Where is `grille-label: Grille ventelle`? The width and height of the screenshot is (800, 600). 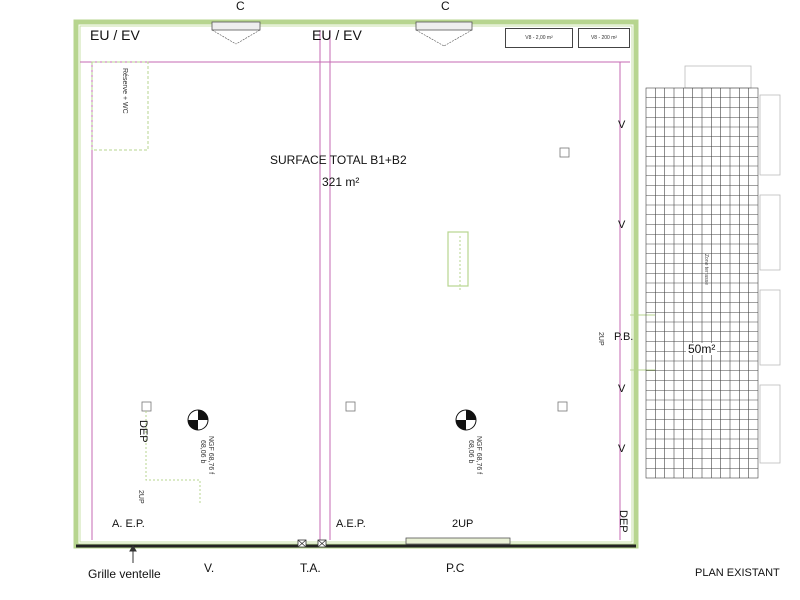 grille-label: Grille ventelle is located at coordinates (124, 574).